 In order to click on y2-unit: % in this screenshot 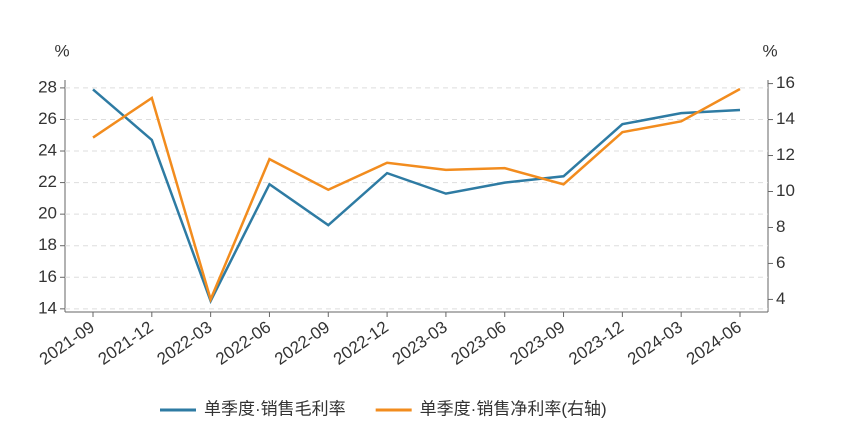, I will do `click(769, 50)`.